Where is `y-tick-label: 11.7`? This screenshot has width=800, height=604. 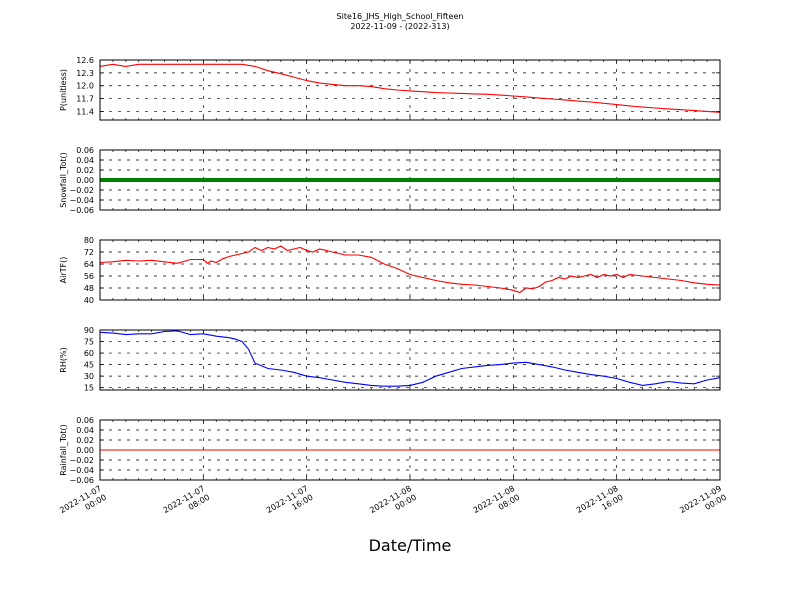 y-tick-label: 11.7 is located at coordinates (85, 99).